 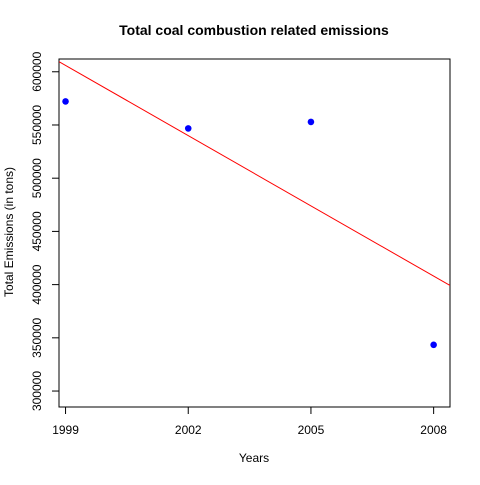 I want to click on y-axis-label: Total Emissions (in tons), so click(x=9, y=232).